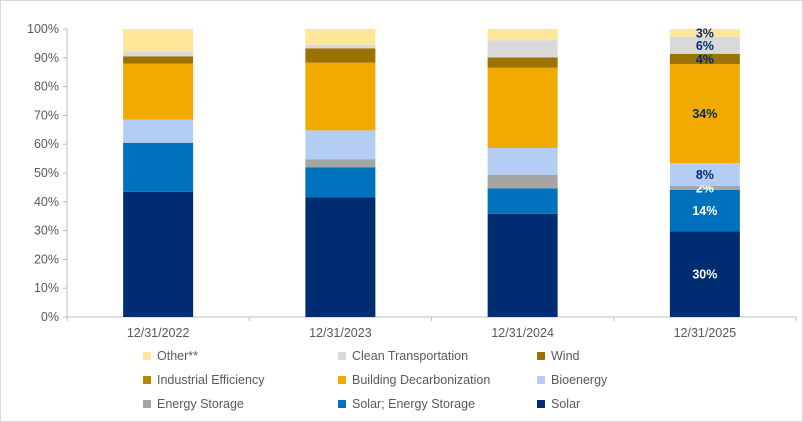  Describe the element at coordinates (46, 259) in the screenshot. I see `y-tick-label: 20%` at that location.